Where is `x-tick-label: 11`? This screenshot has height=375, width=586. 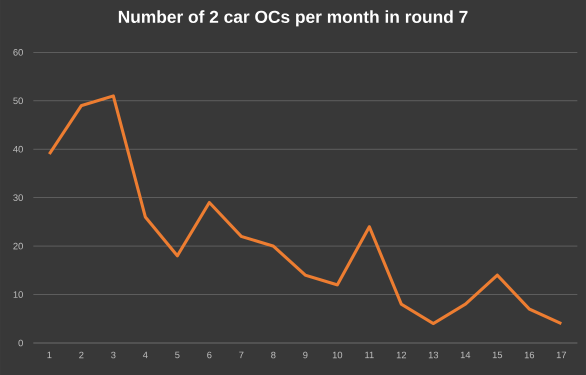
x-tick-label: 11 is located at coordinates (369, 355).